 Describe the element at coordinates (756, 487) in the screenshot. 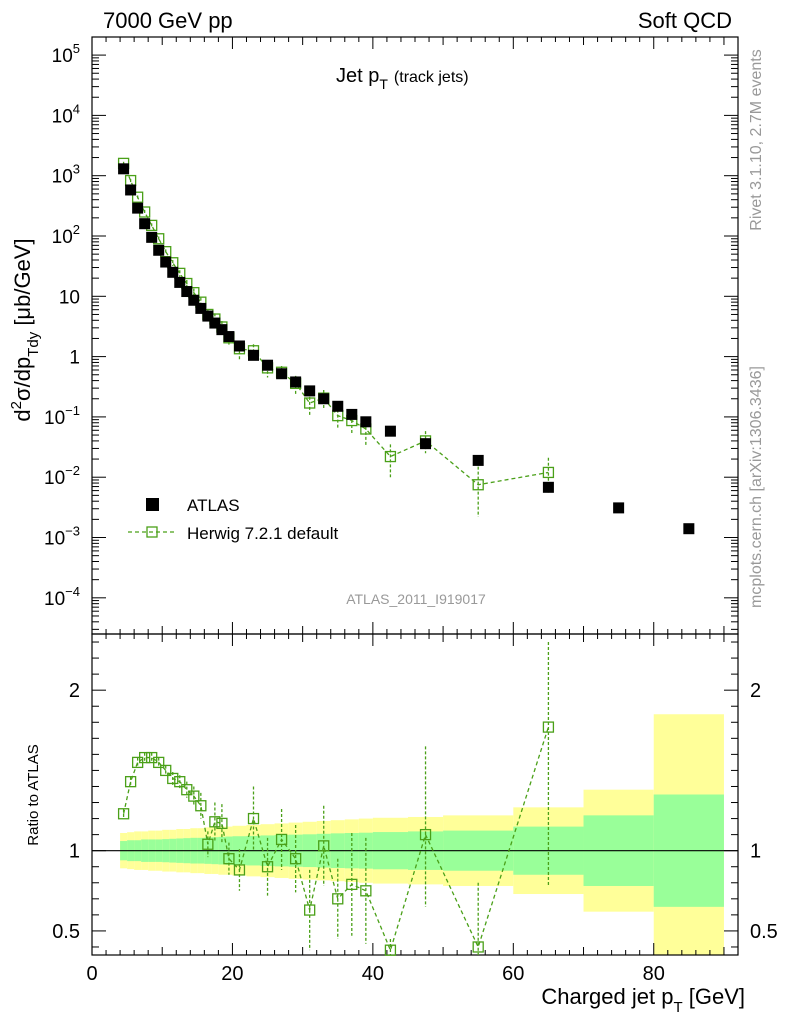

I see `side-label-mcplots: mcplots.cern.ch [arXiv:1306.3436]` at that location.